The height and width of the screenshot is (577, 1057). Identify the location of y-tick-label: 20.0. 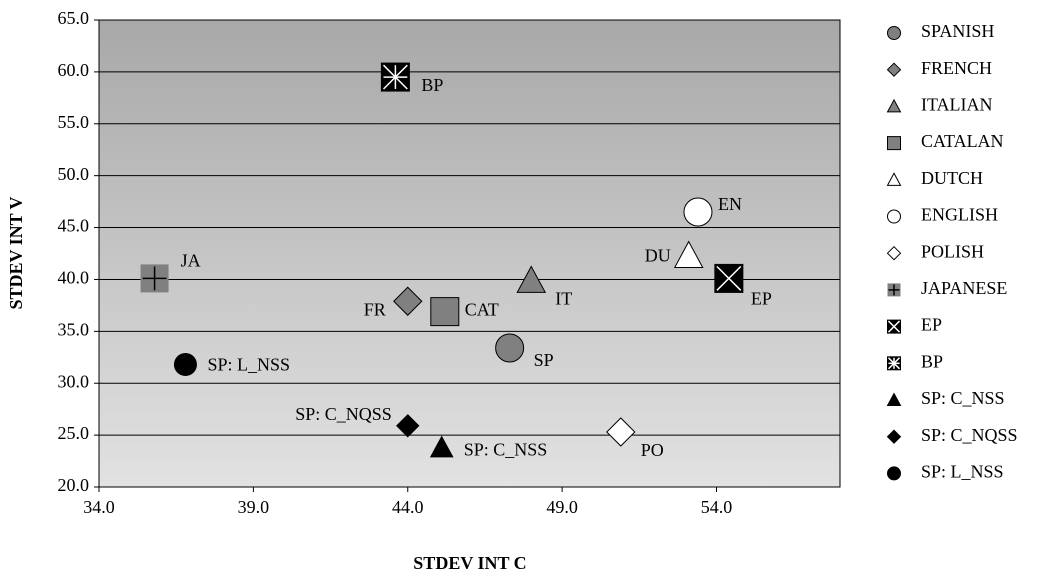
(74, 485).